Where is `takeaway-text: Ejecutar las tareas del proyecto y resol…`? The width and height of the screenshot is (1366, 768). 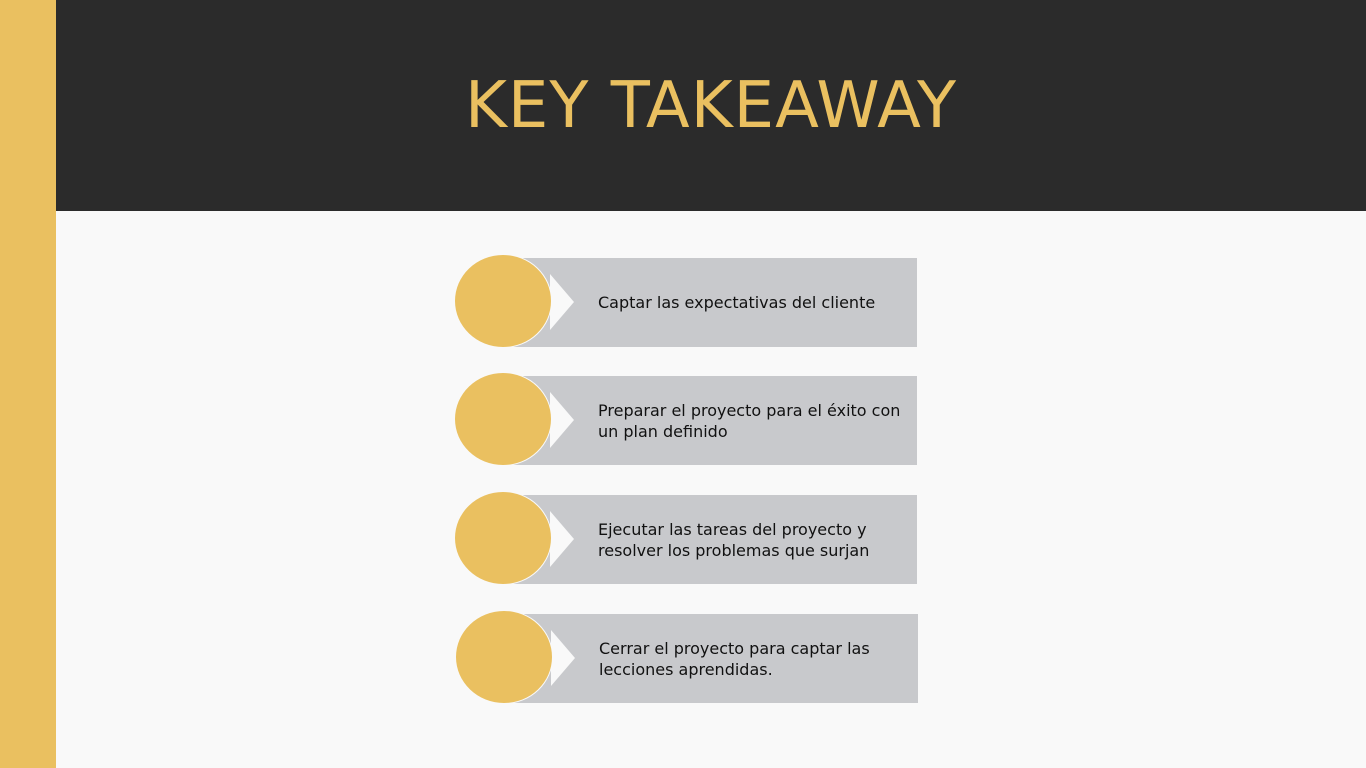
takeaway-text: Ejecutar las tareas del proyecto y resol… is located at coordinates (734, 539).